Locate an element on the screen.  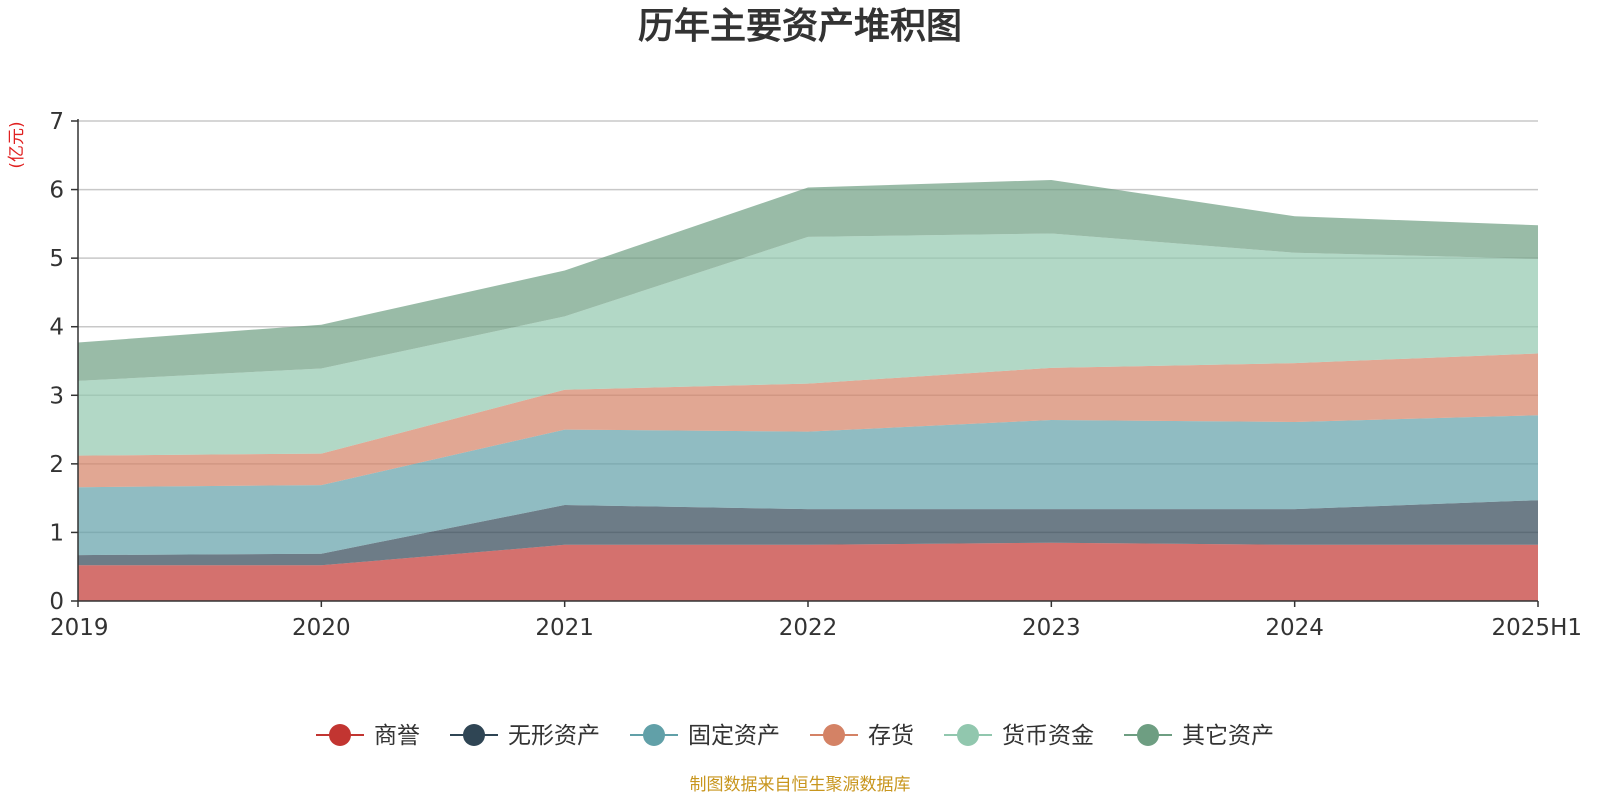
legend-label: 存货 is located at coordinates (891, 736).